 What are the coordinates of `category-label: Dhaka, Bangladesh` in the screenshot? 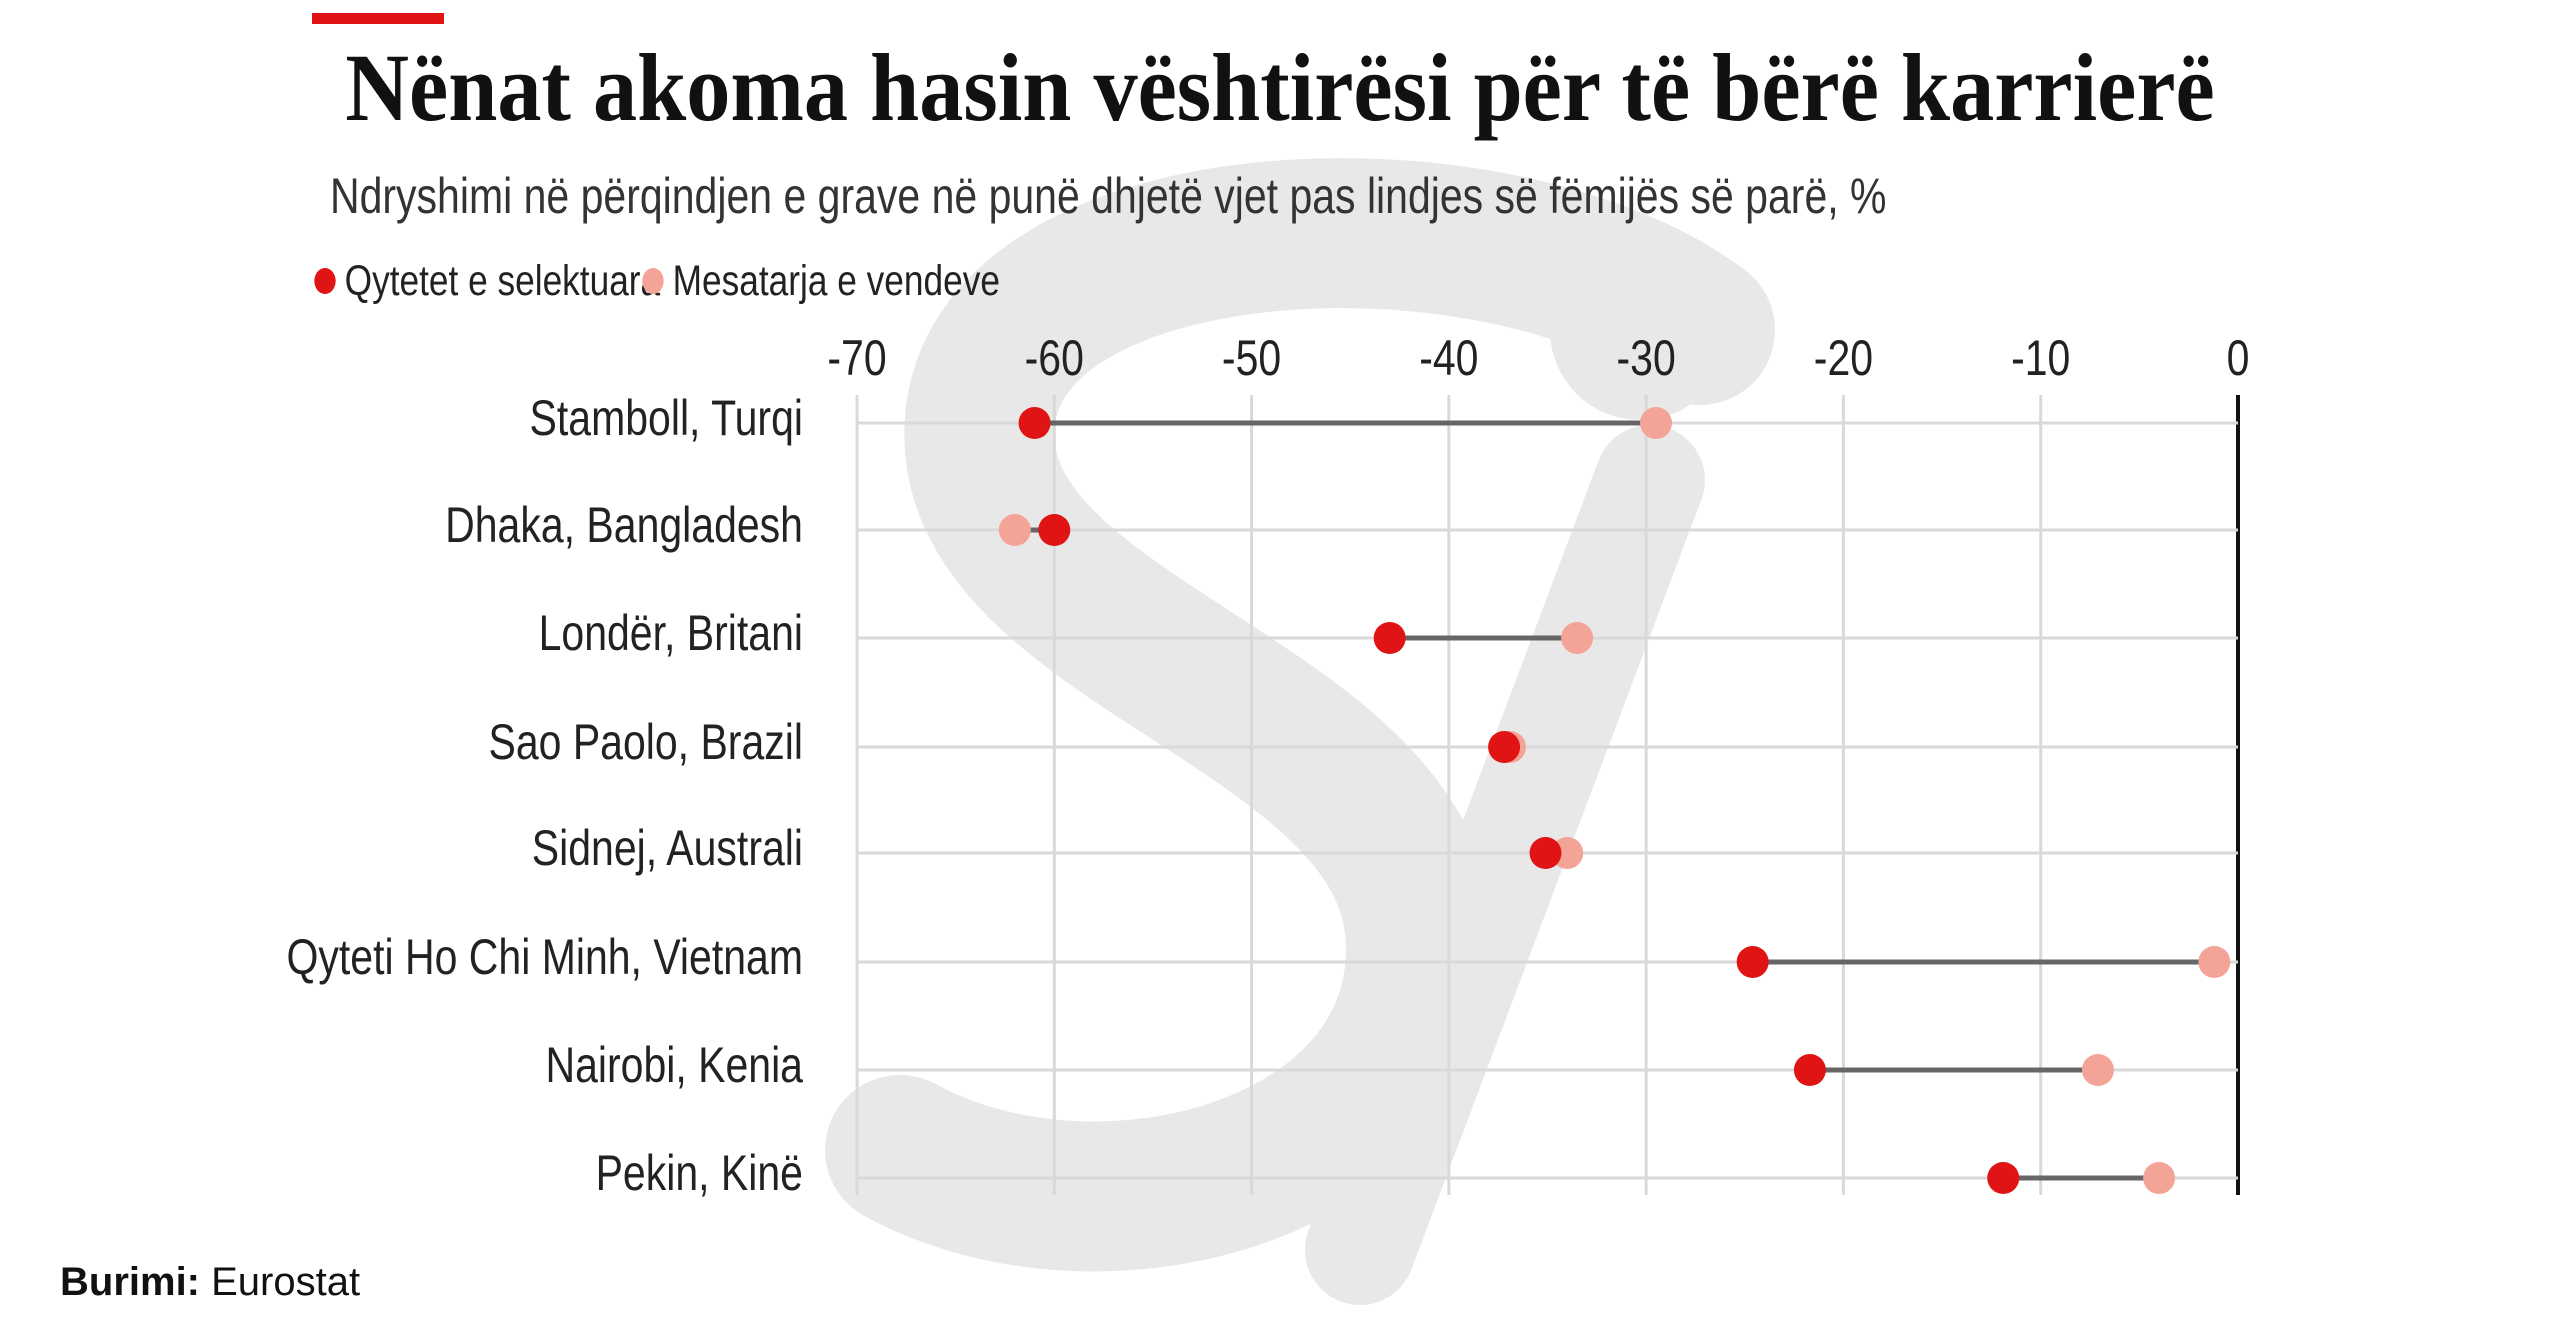 It's located at (624, 525).